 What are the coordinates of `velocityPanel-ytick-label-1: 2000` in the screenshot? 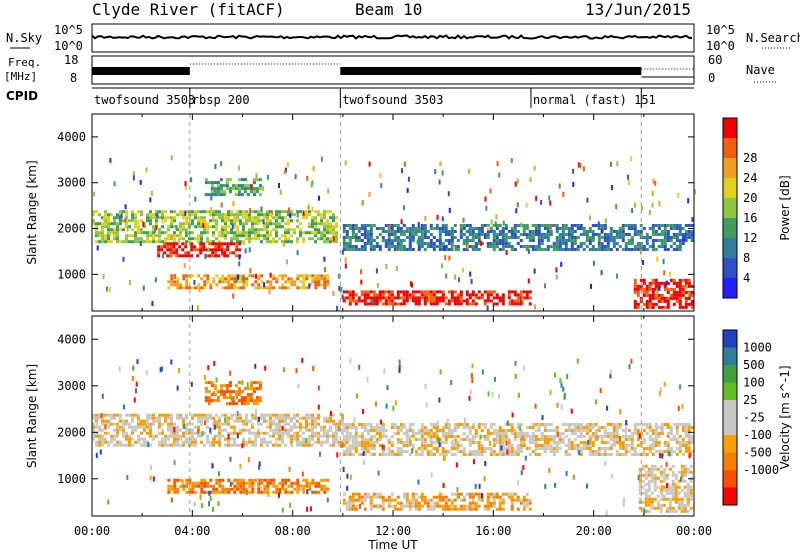 It's located at (71, 432).